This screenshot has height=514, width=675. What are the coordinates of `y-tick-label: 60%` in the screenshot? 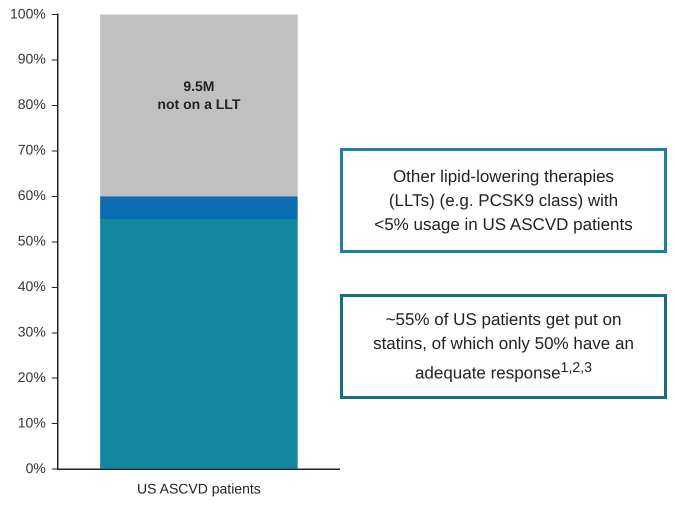 It's located at (32, 195).